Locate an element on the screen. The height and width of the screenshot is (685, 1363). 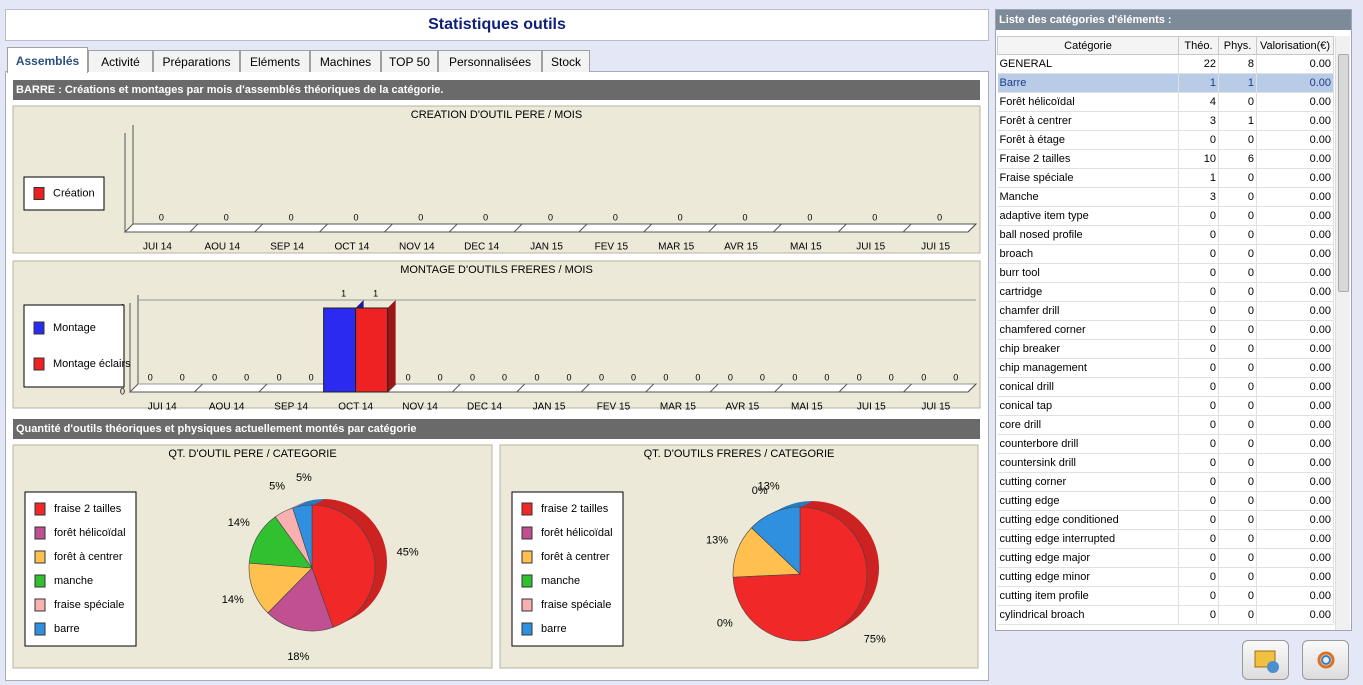
floor is located at coordinates (550, 228).